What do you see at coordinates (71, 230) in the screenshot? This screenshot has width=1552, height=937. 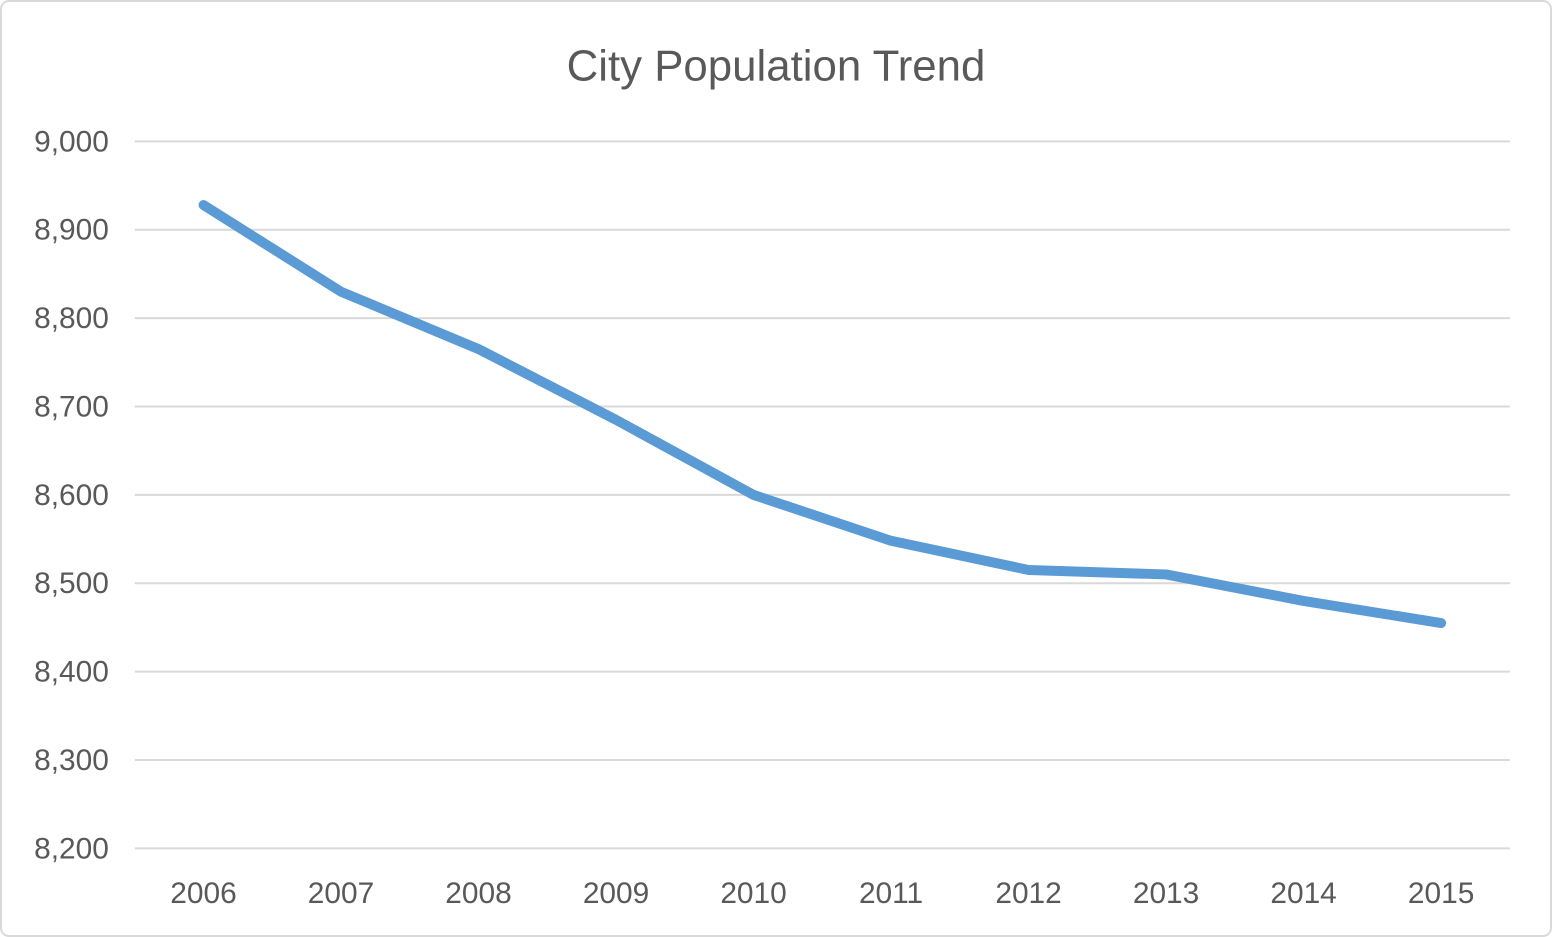 I see `y-tick-label: 8,900` at bounding box center [71, 230].